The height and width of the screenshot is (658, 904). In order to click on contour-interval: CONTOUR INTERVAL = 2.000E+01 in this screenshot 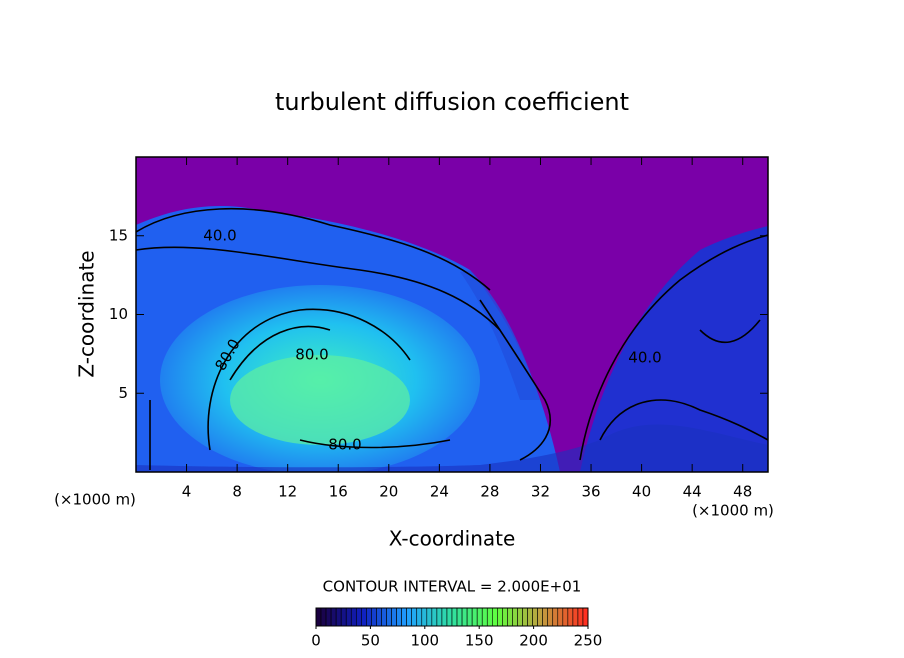, I will do `click(452, 587)`.